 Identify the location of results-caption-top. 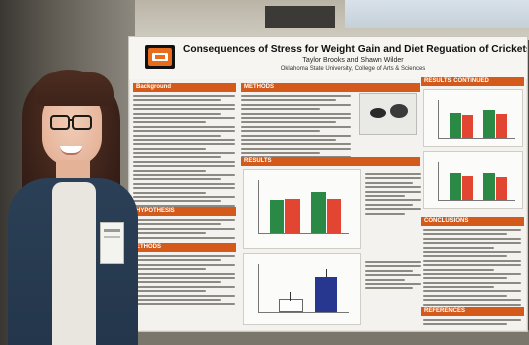
(393, 195).